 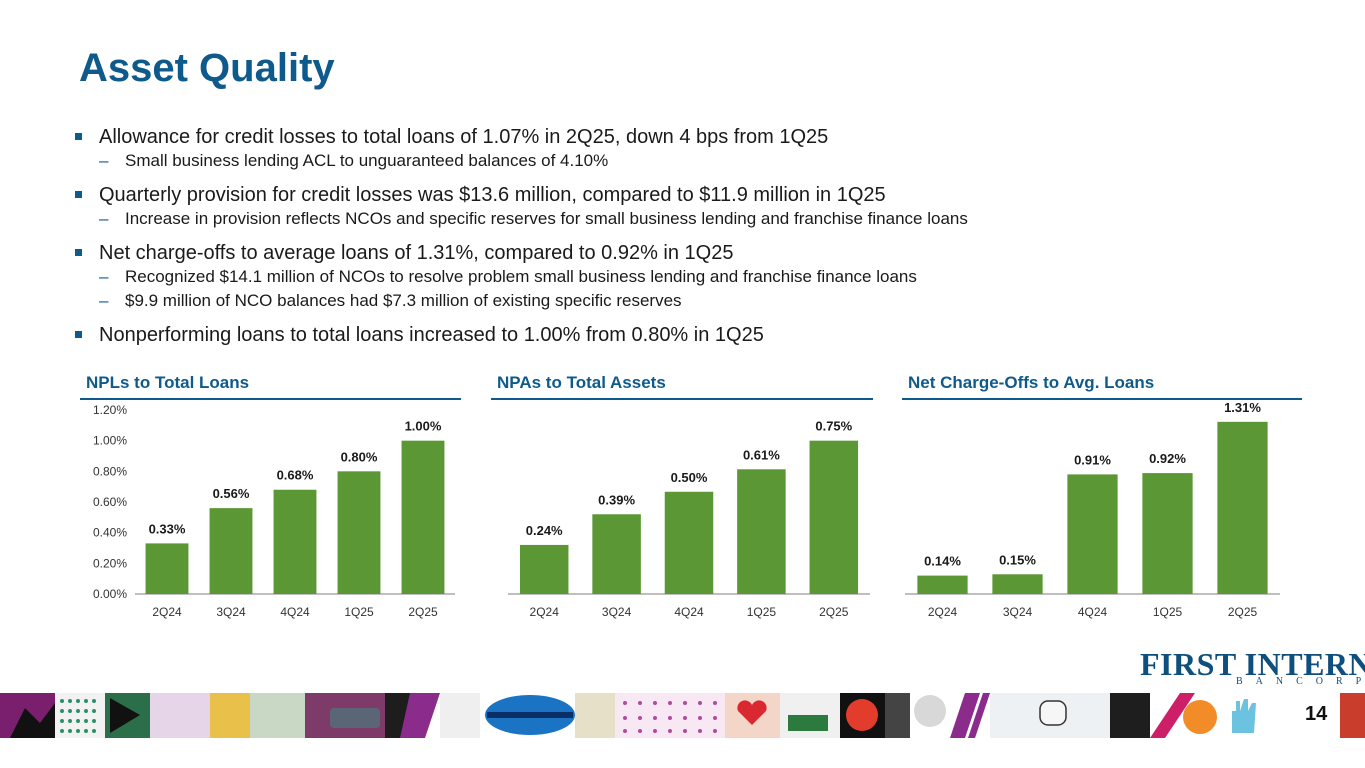 I want to click on y-tick-label: 0.80%, so click(x=110, y=471).